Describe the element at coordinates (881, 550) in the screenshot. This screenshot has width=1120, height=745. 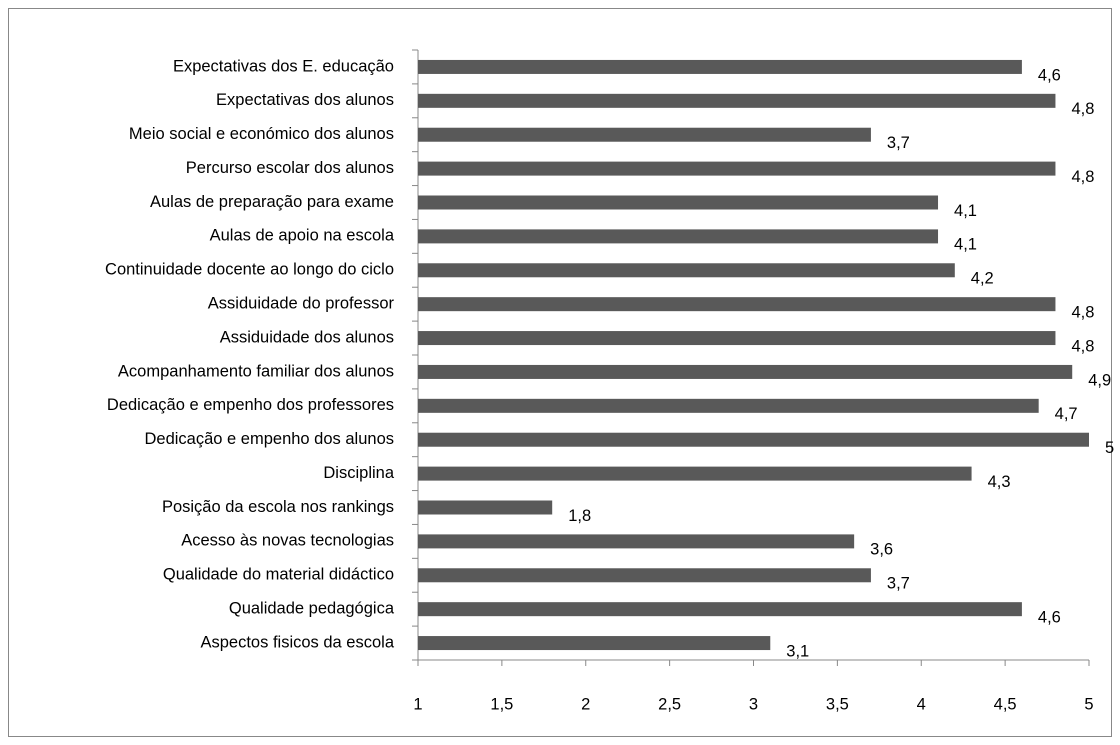
I see `value-label: 3,6` at that location.